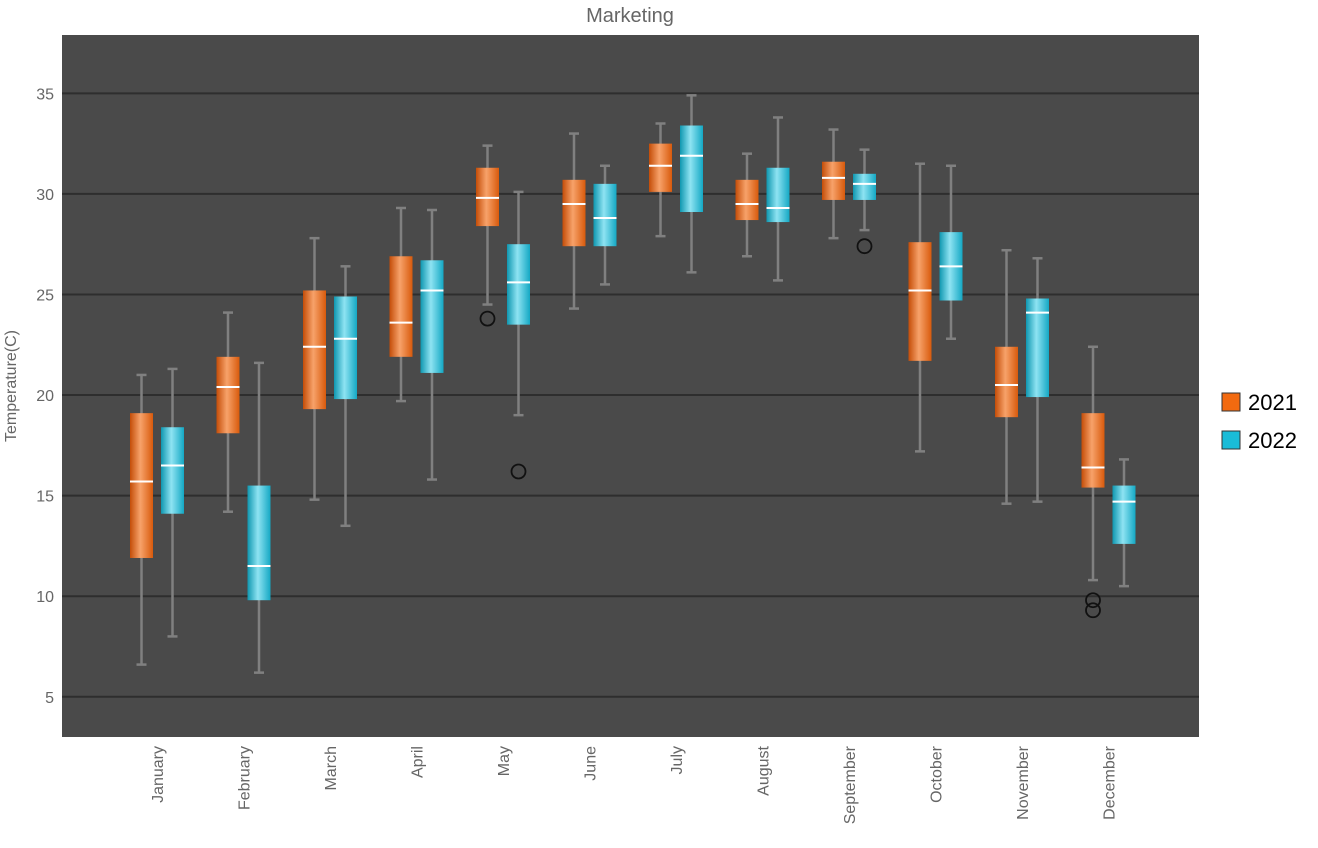  Describe the element at coordinates (937, 774) in the screenshot. I see `x-tick-label: October` at that location.